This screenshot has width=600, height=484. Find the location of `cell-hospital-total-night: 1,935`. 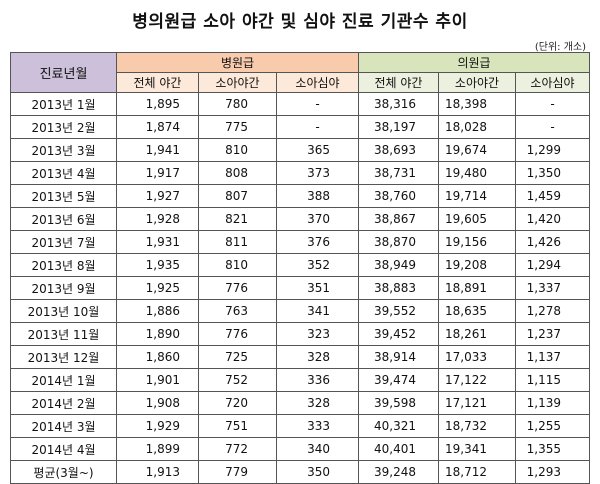

cell-hospital-total-night: 1,935 is located at coordinates (157, 265).